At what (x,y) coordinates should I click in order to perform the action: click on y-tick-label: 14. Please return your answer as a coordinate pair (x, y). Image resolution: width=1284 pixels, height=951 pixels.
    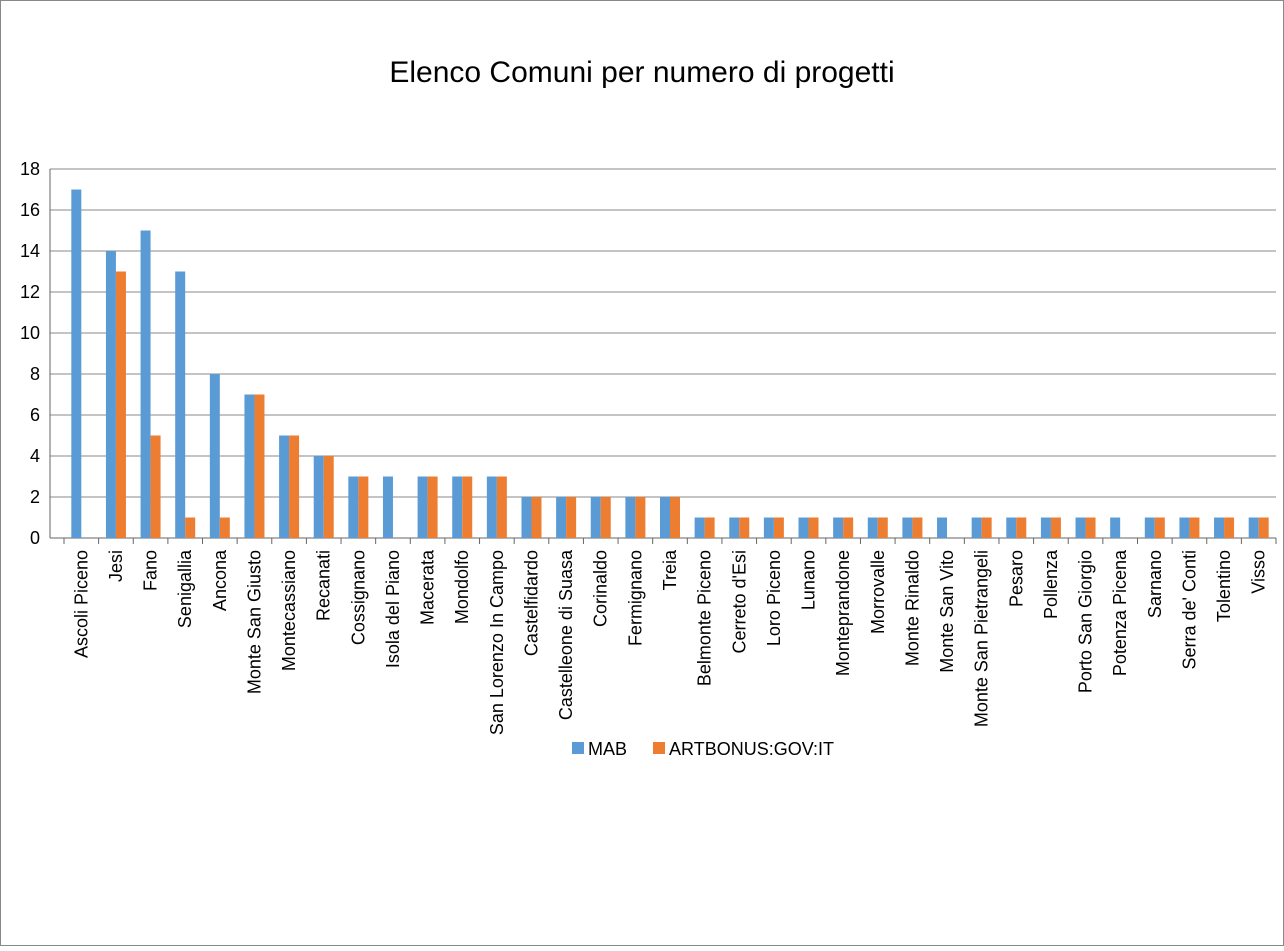
    Looking at the image, I should click on (30, 251).